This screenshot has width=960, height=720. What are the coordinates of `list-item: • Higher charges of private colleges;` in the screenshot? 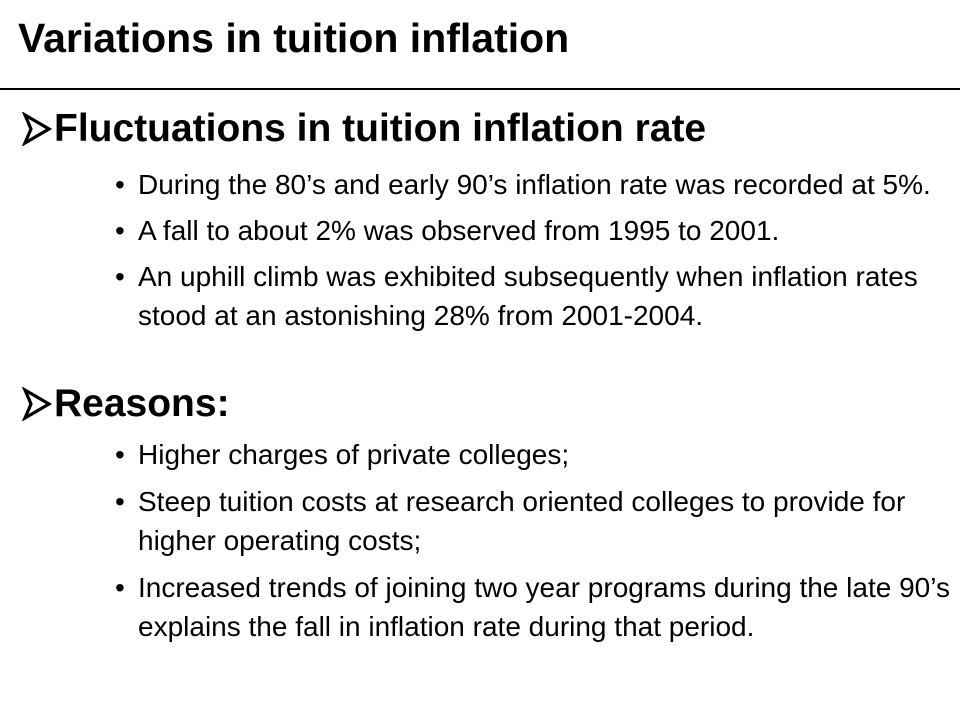 It's located at (533, 454).